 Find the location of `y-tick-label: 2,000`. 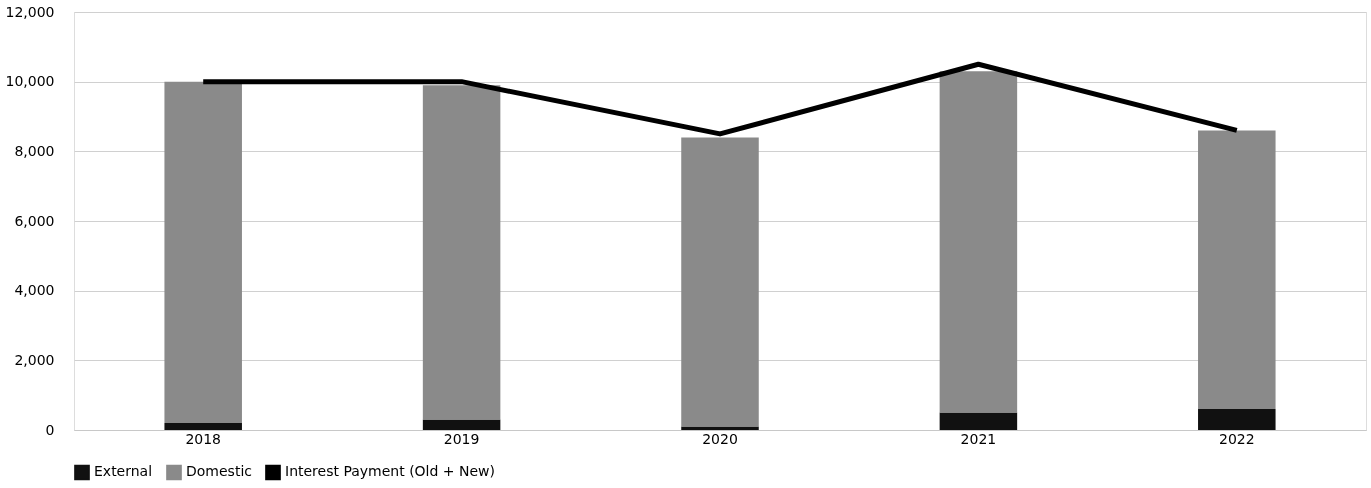

y-tick-label: 2,000 is located at coordinates (34, 359).